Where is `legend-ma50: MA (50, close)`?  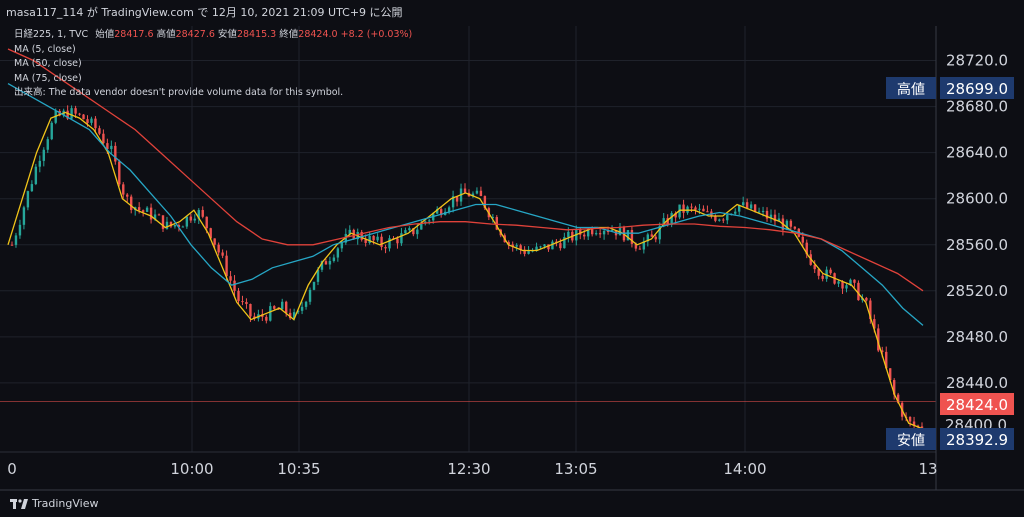 legend-ma50: MA (50, close) is located at coordinates (48, 64).